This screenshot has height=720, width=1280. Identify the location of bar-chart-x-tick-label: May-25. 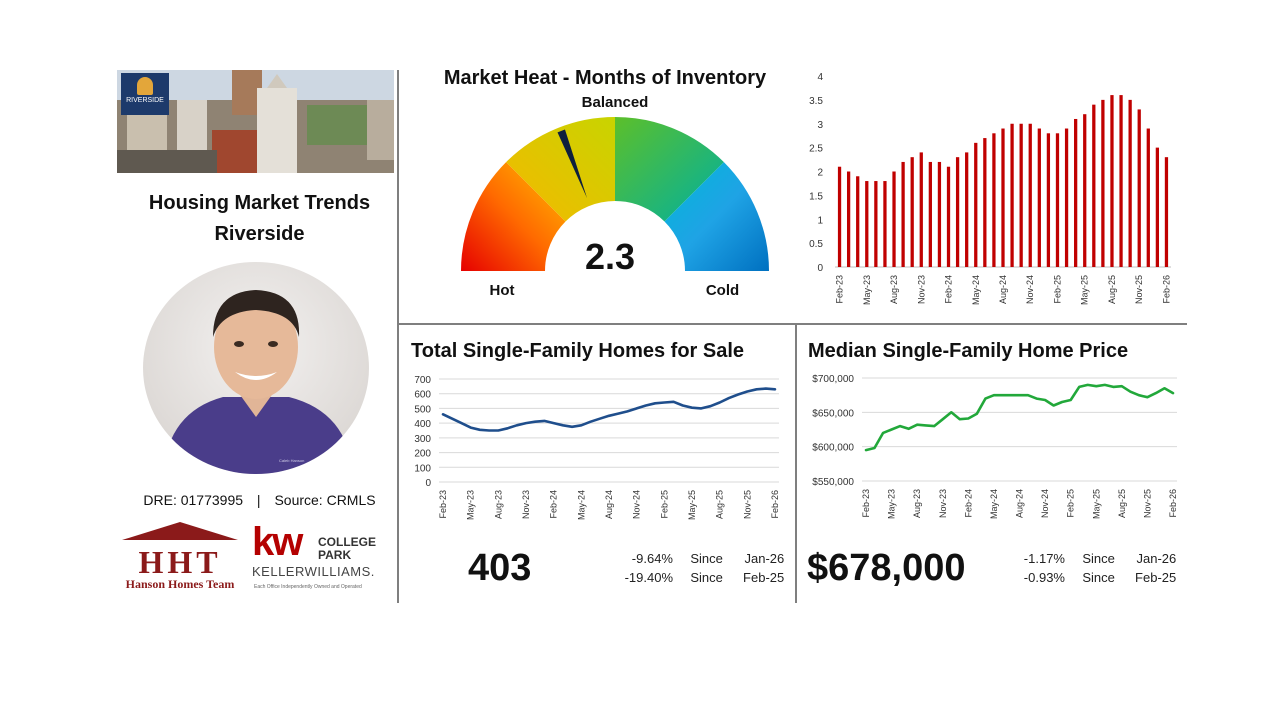
(1085, 290).